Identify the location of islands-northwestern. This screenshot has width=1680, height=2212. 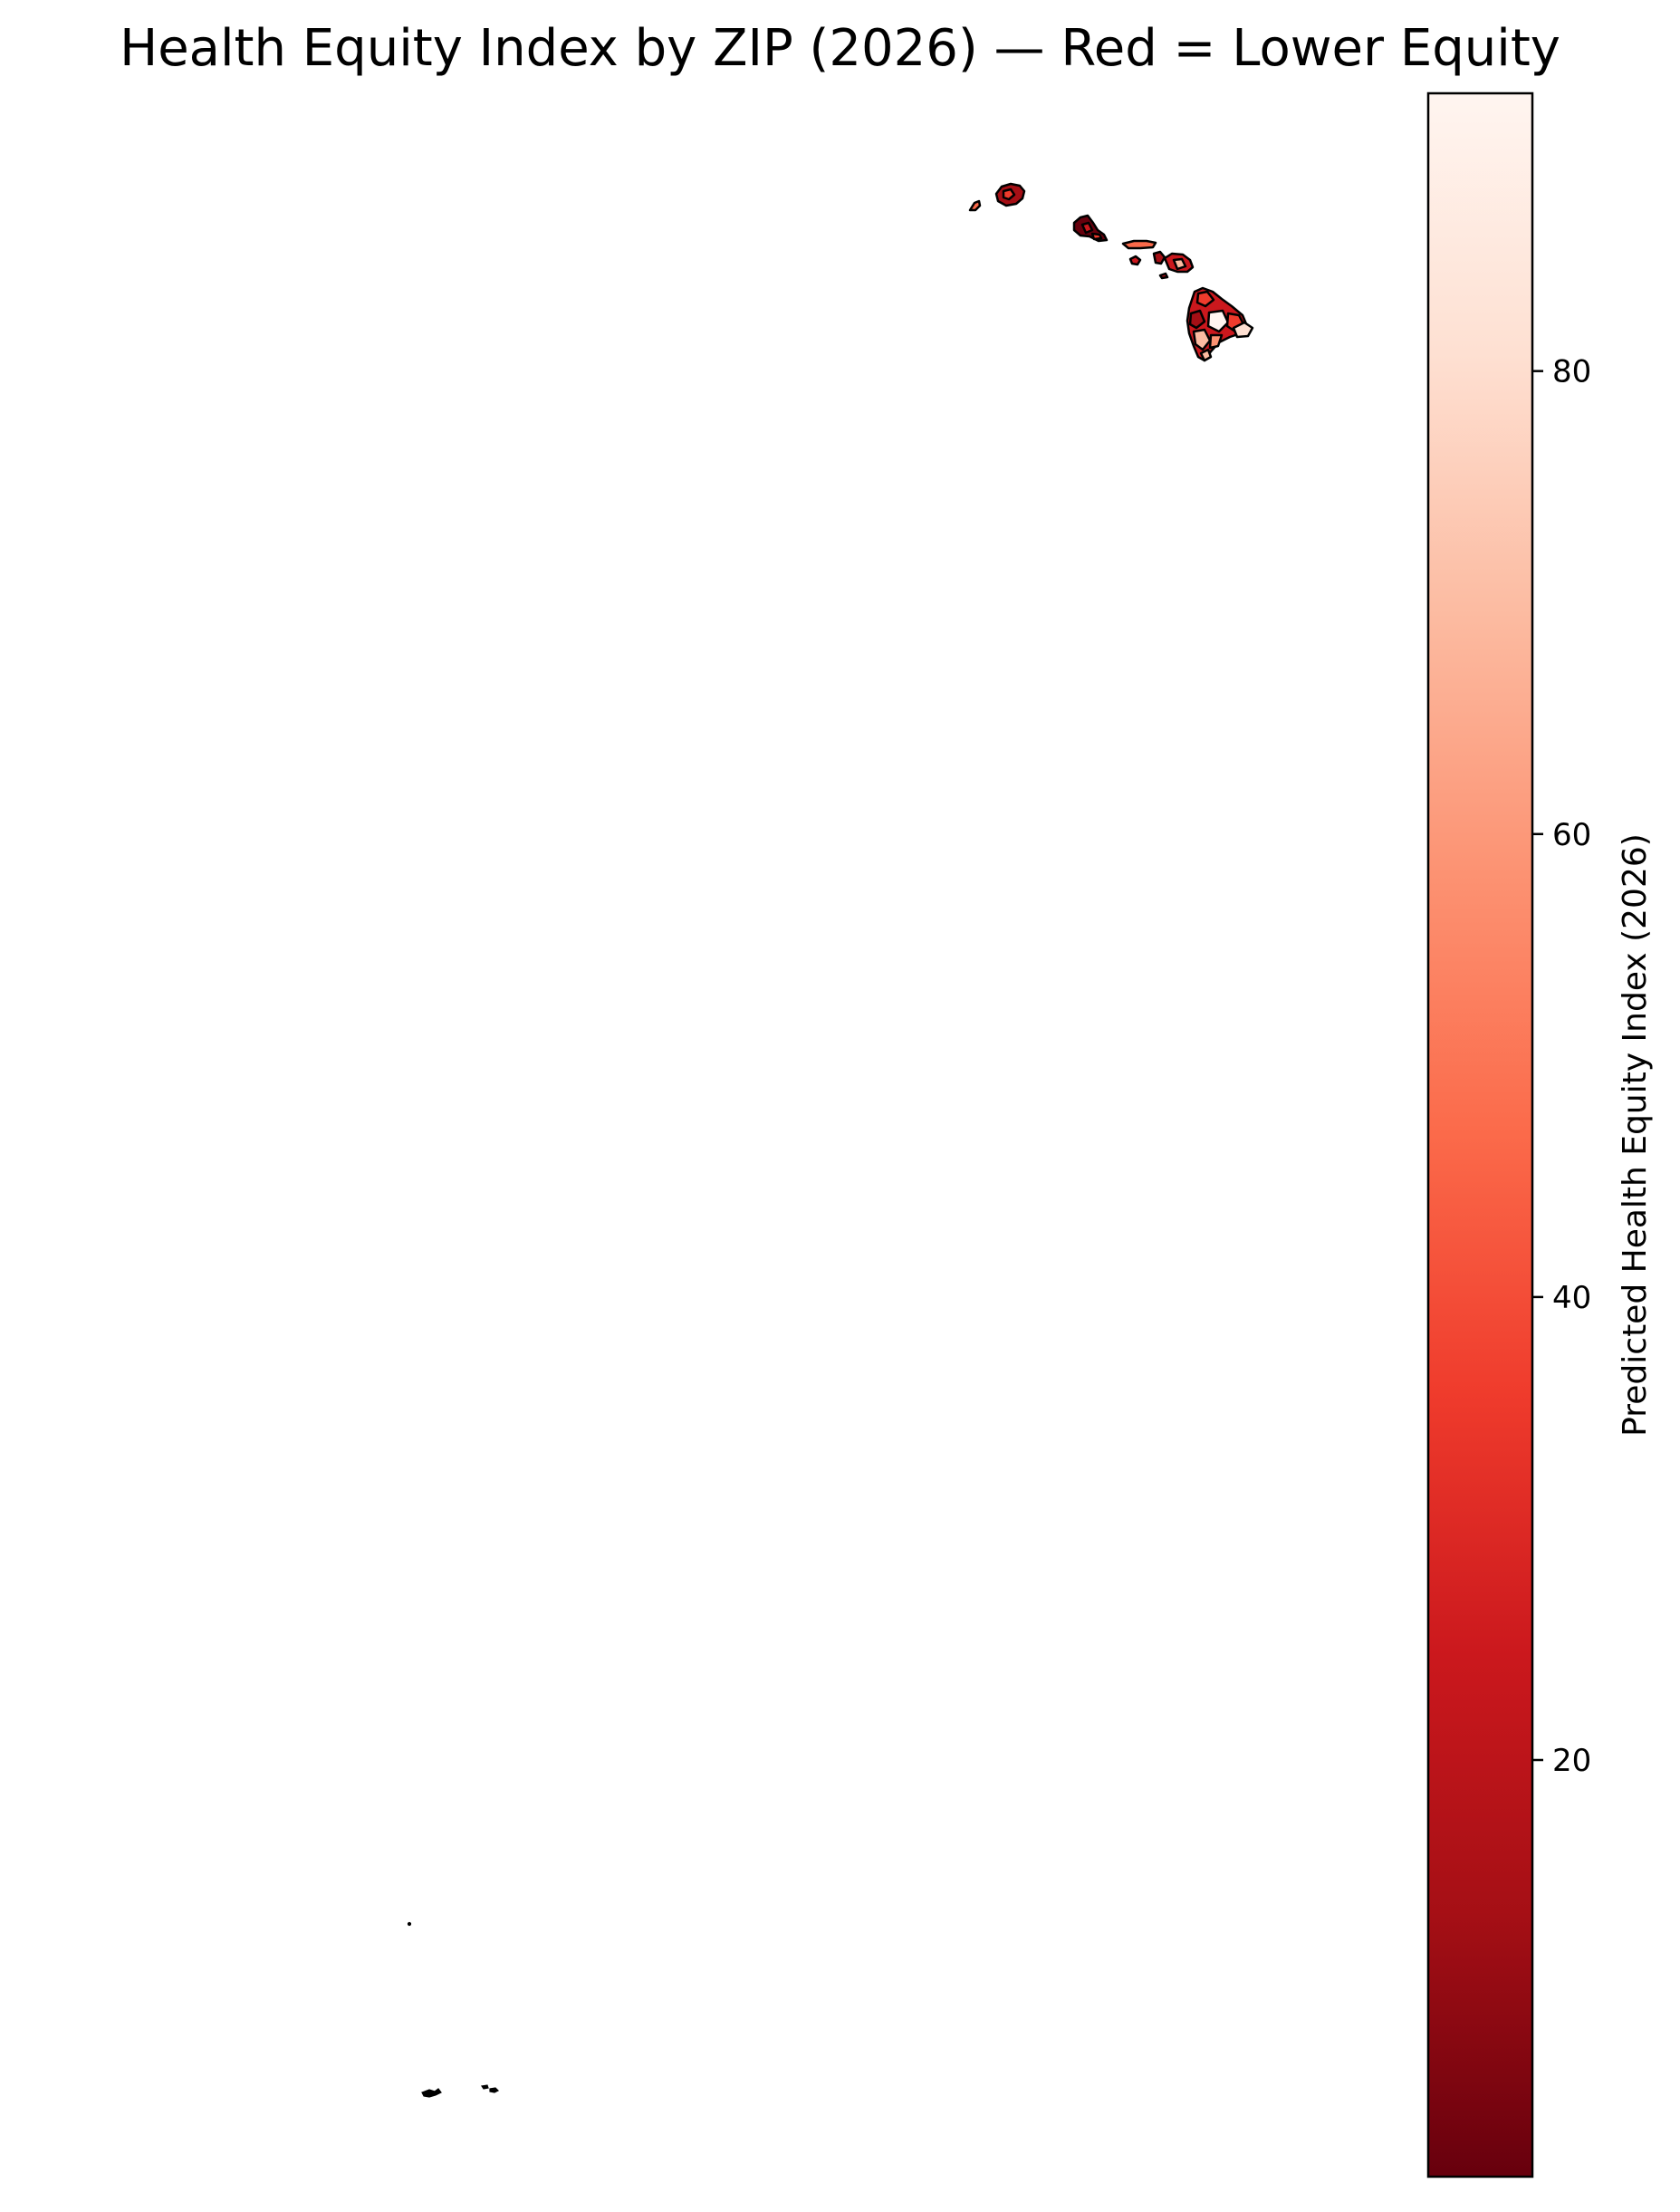
(454, 2010).